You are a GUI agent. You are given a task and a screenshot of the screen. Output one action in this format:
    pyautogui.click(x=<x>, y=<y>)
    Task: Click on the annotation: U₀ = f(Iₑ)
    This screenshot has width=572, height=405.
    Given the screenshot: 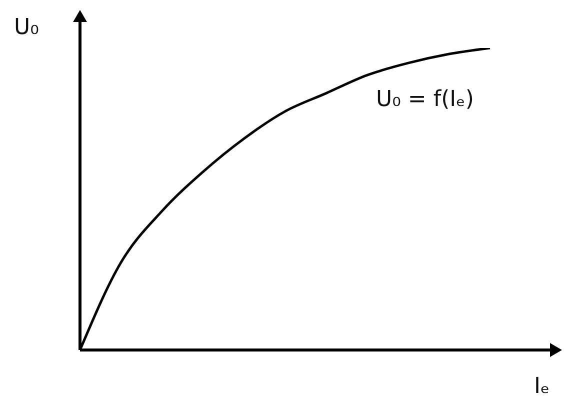 What is the action you would take?
    pyautogui.click(x=425, y=99)
    